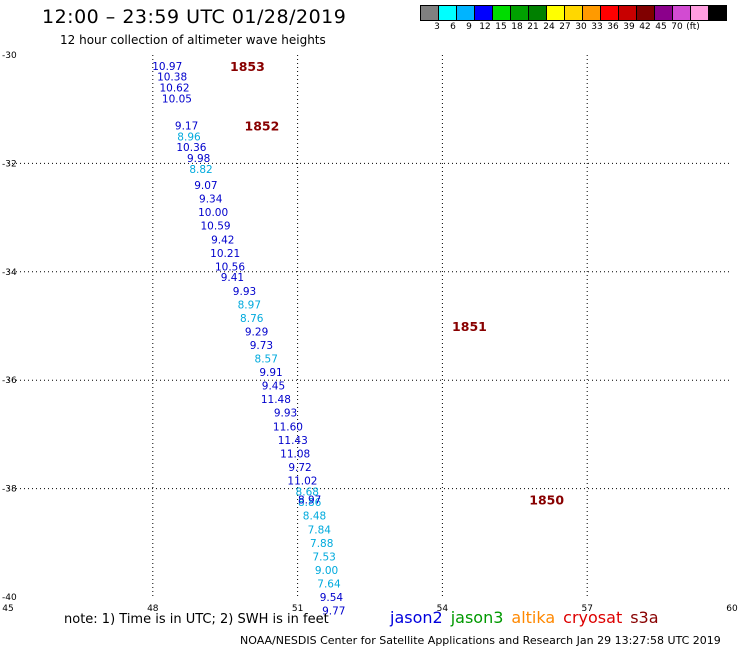  I want to click on legend-label: 36, so click(613, 27).